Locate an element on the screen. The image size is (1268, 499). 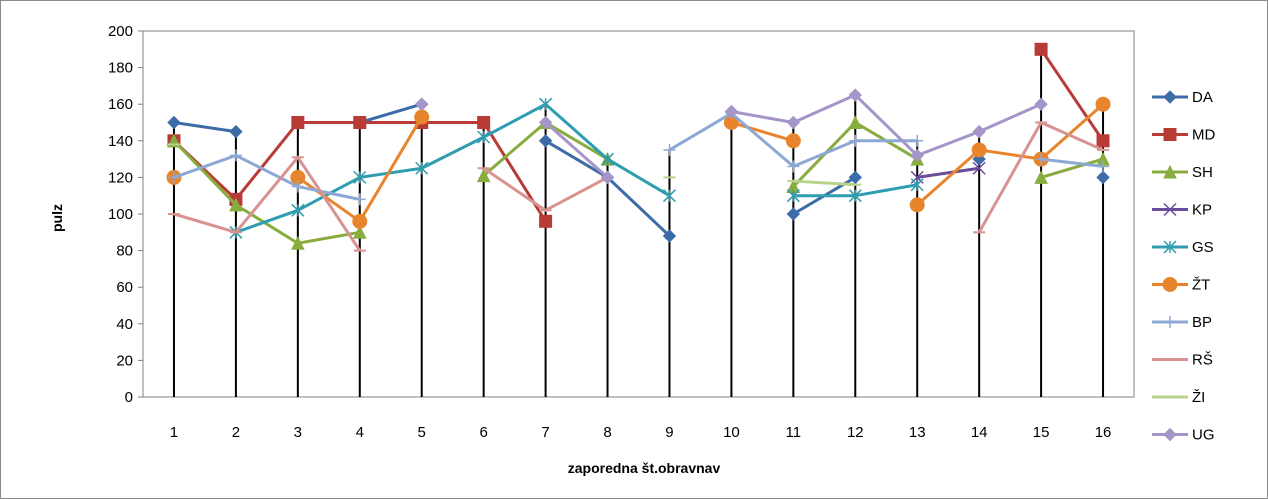
legend-label: ŽI is located at coordinates (1198, 397).